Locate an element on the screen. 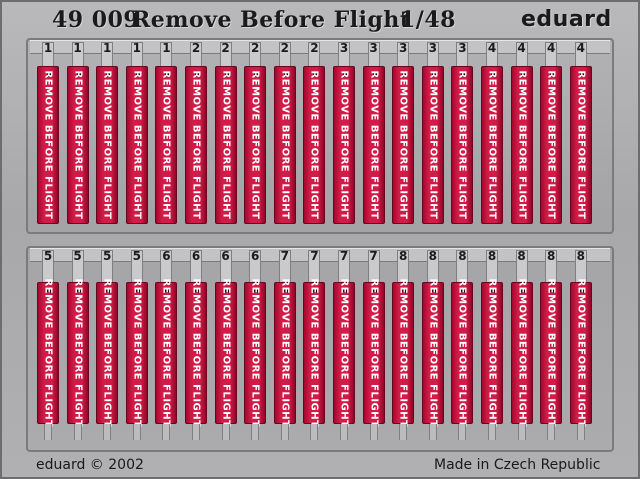 The height and width of the screenshot is (479, 640). rbf-tag: 2 REMOVE BEFORE FLIGHT is located at coordinates (285, 131).